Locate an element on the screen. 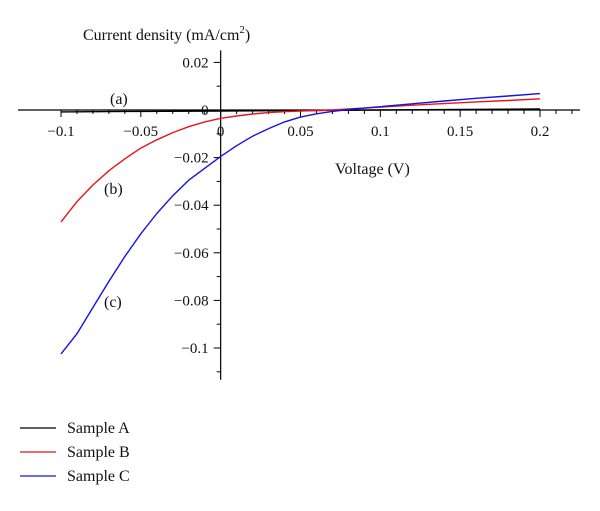 The width and height of the screenshot is (600, 511). y-tick-label: 0.02 is located at coordinates (195, 63).